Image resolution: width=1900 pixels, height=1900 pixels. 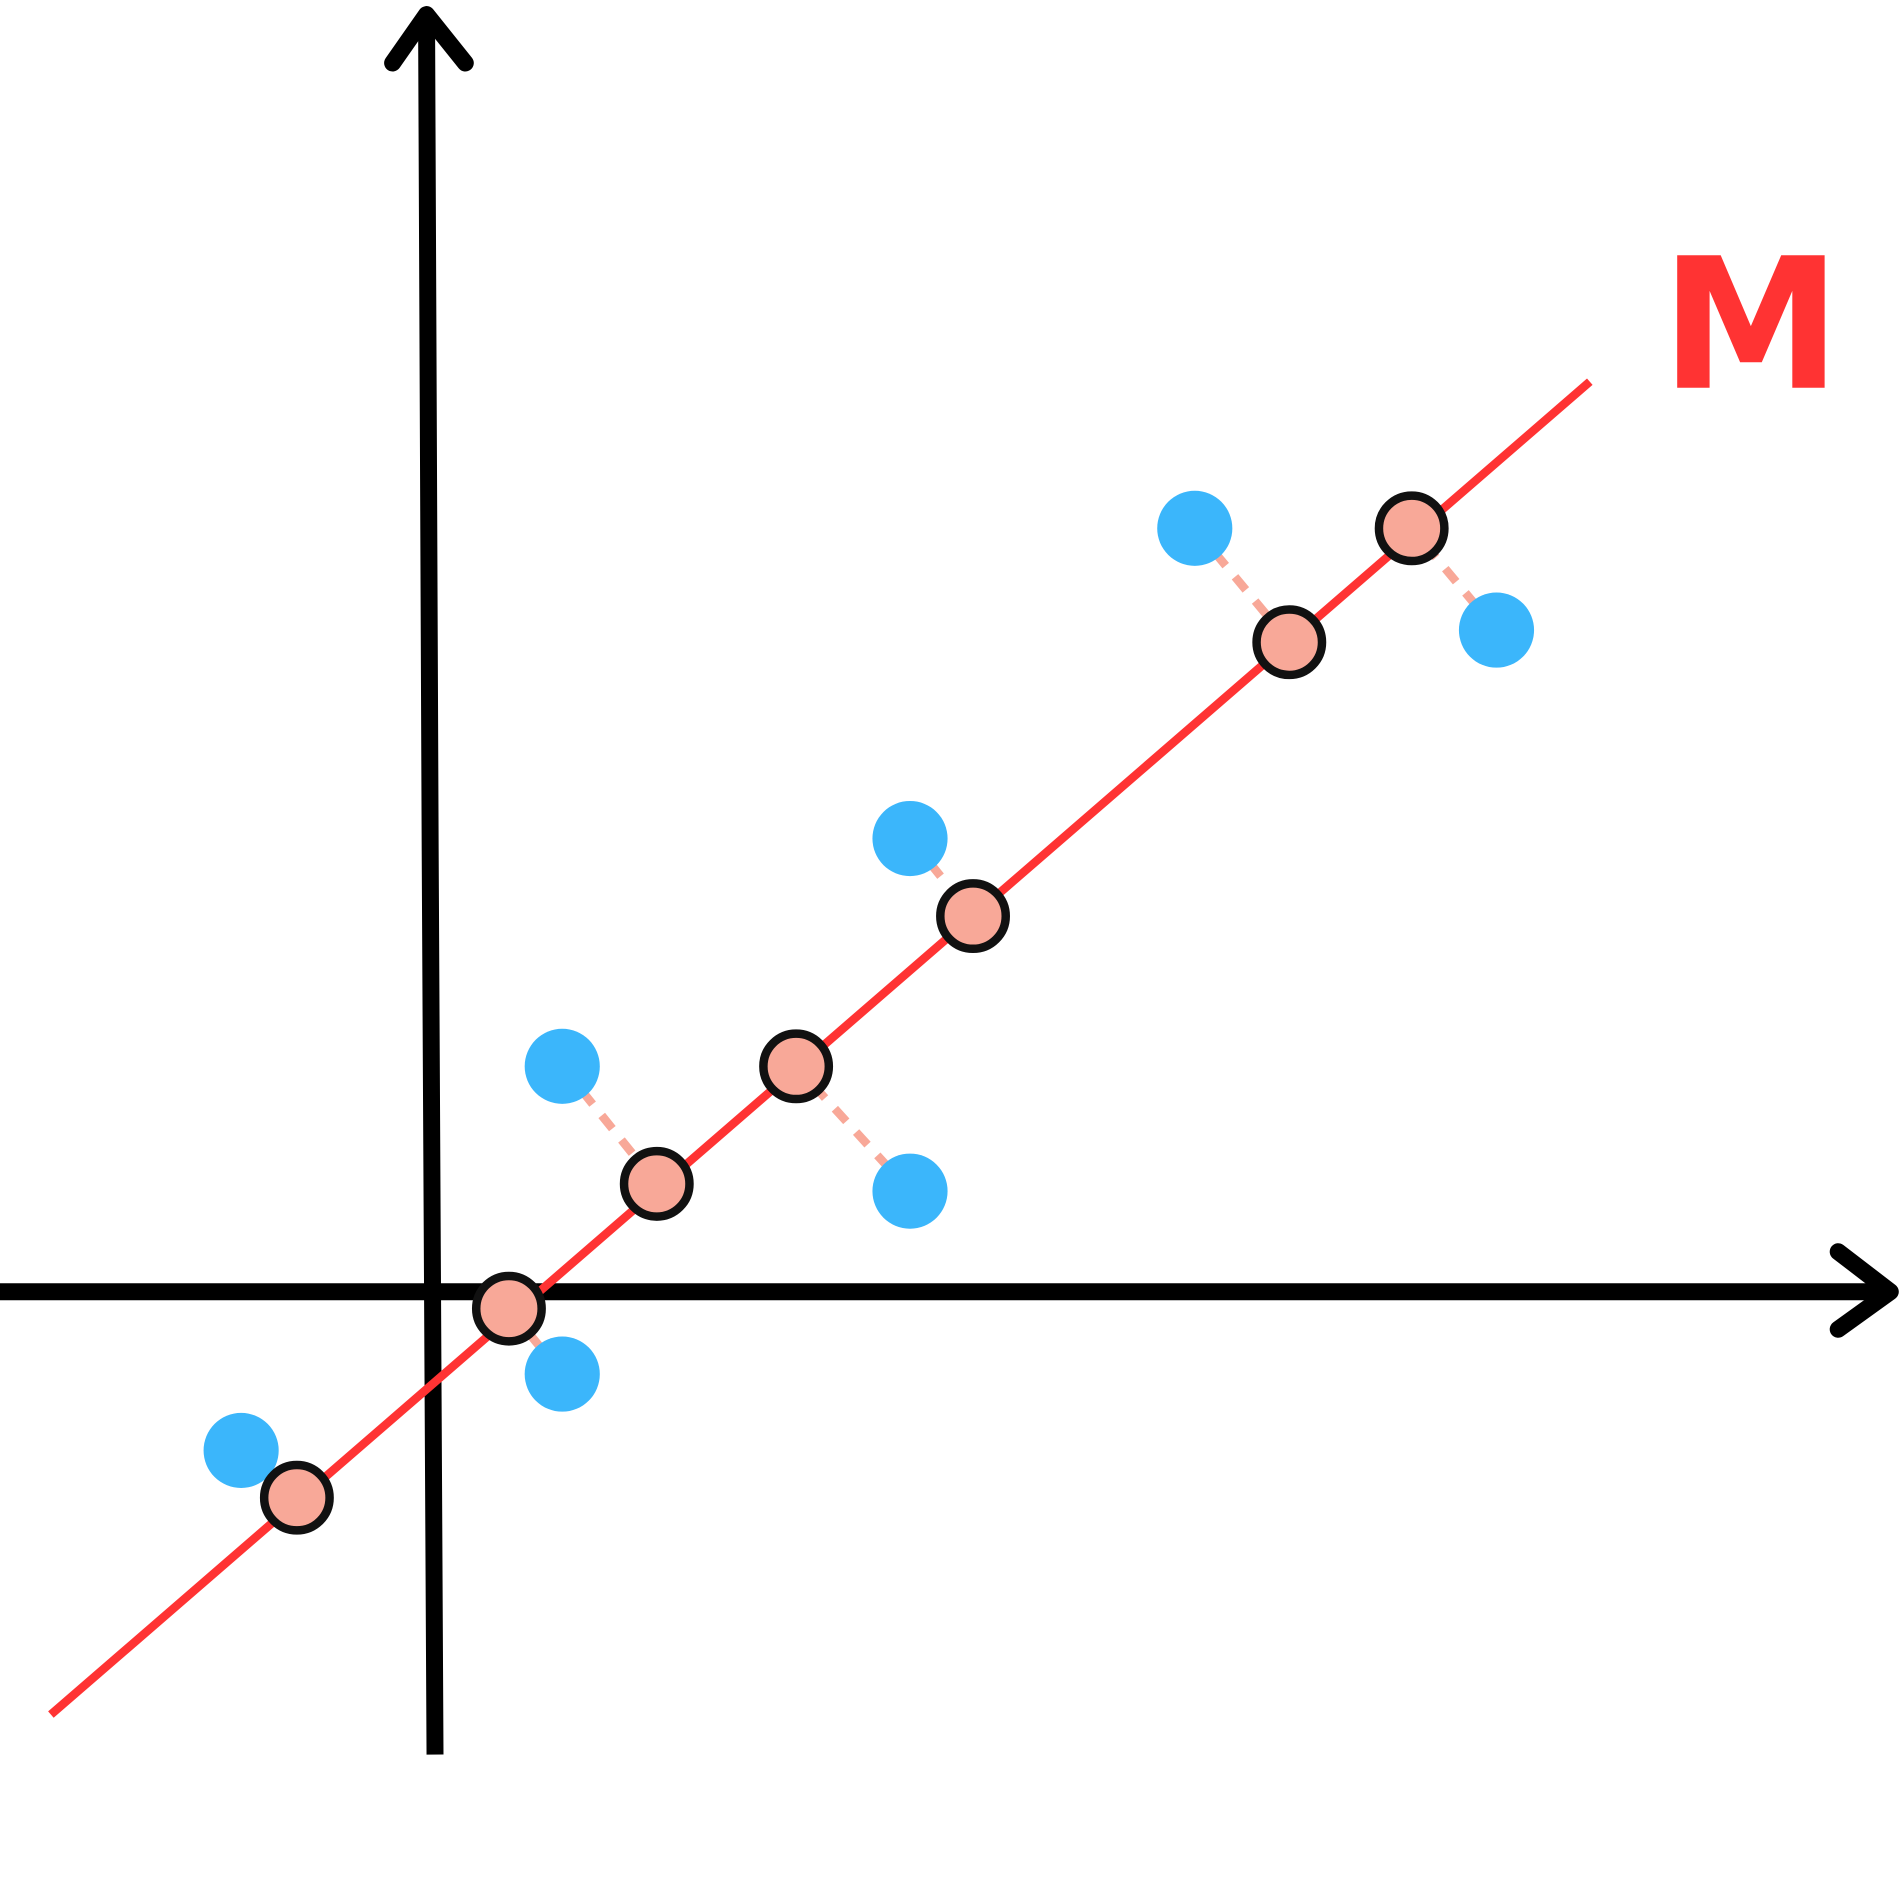 I want to click on y-arrow, so click(x=429, y=39).